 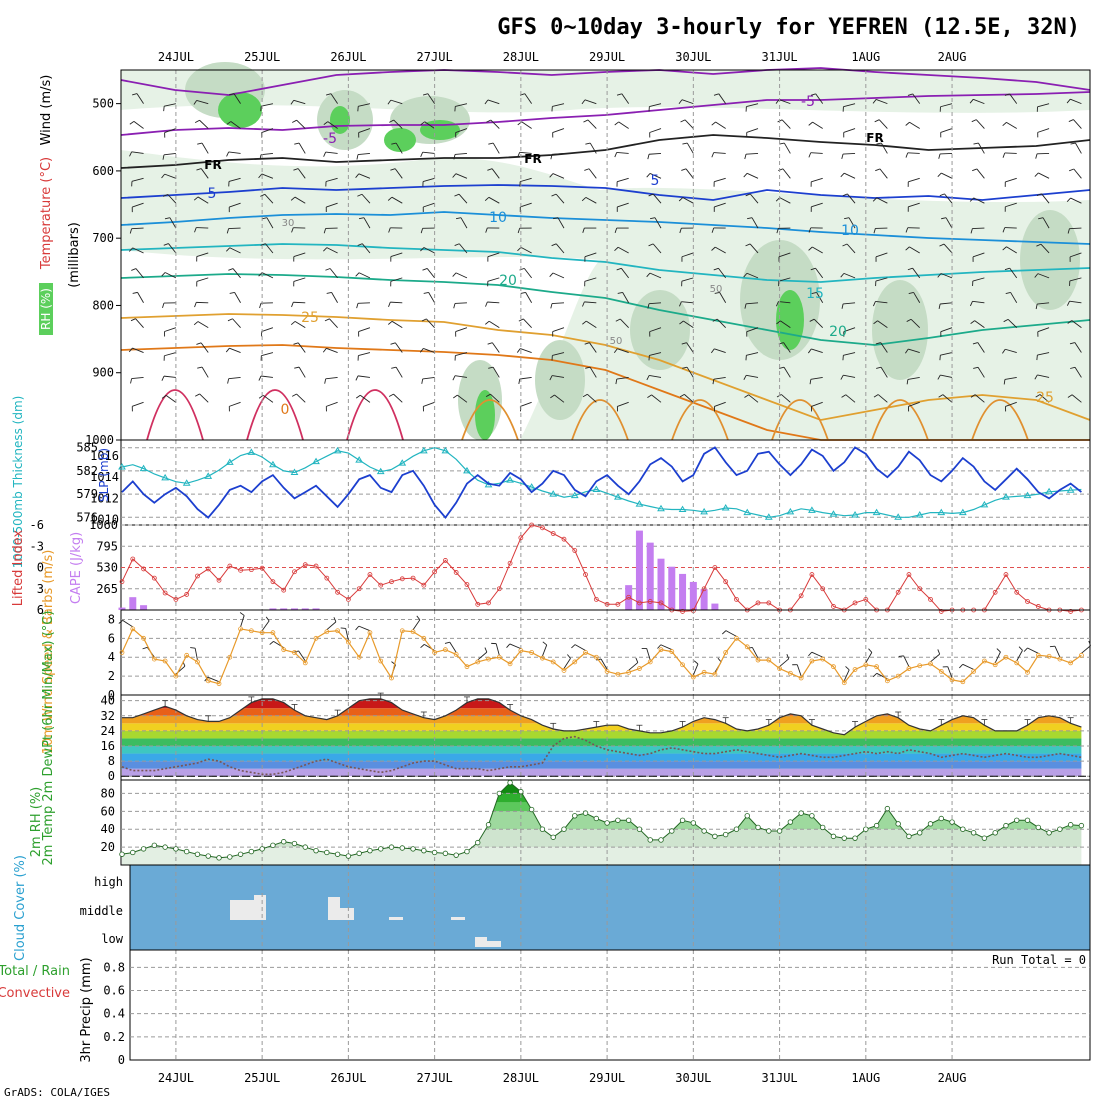 I want to click on temp-band, so click(x=602, y=727).